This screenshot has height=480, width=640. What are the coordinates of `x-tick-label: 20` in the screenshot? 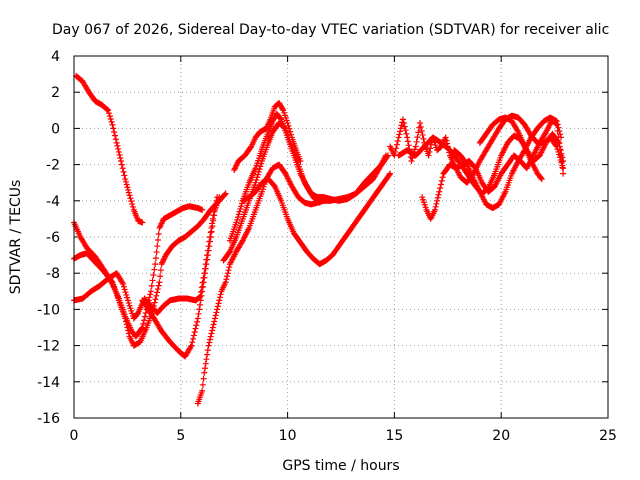 It's located at (501, 436).